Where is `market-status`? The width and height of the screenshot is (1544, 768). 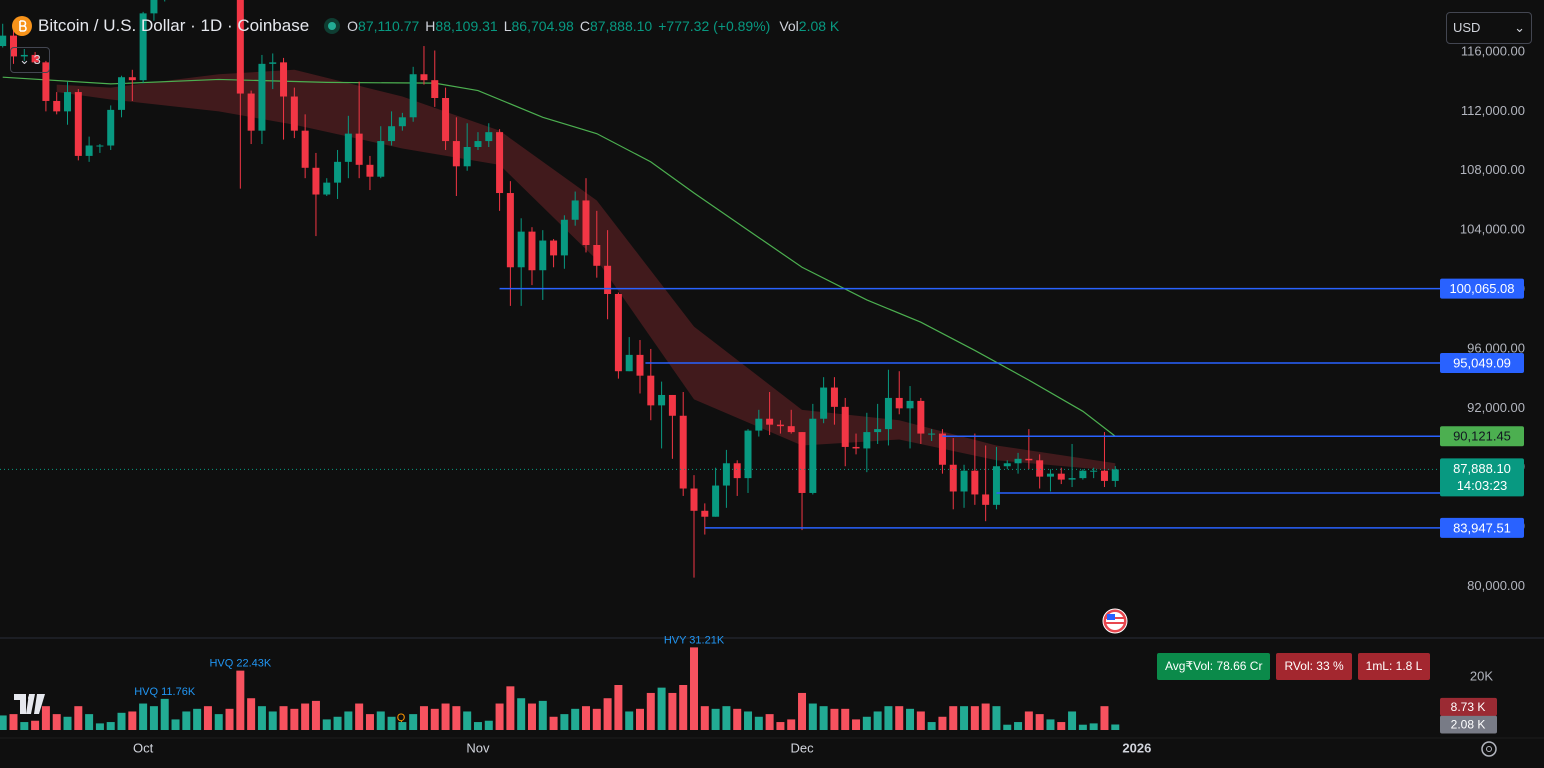
market-status is located at coordinates (332, 26).